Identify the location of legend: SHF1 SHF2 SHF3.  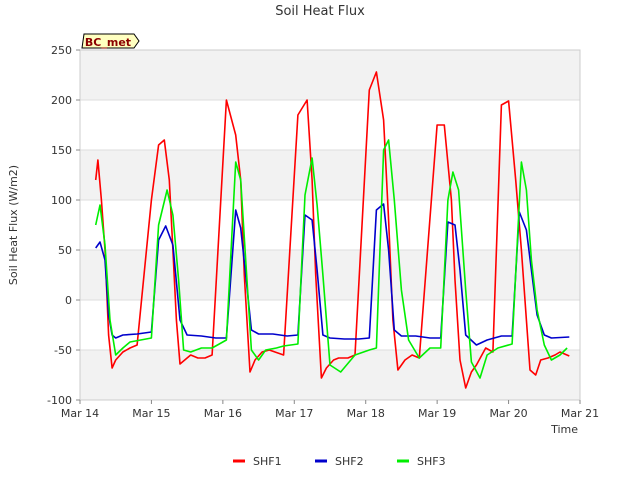
(339, 461).